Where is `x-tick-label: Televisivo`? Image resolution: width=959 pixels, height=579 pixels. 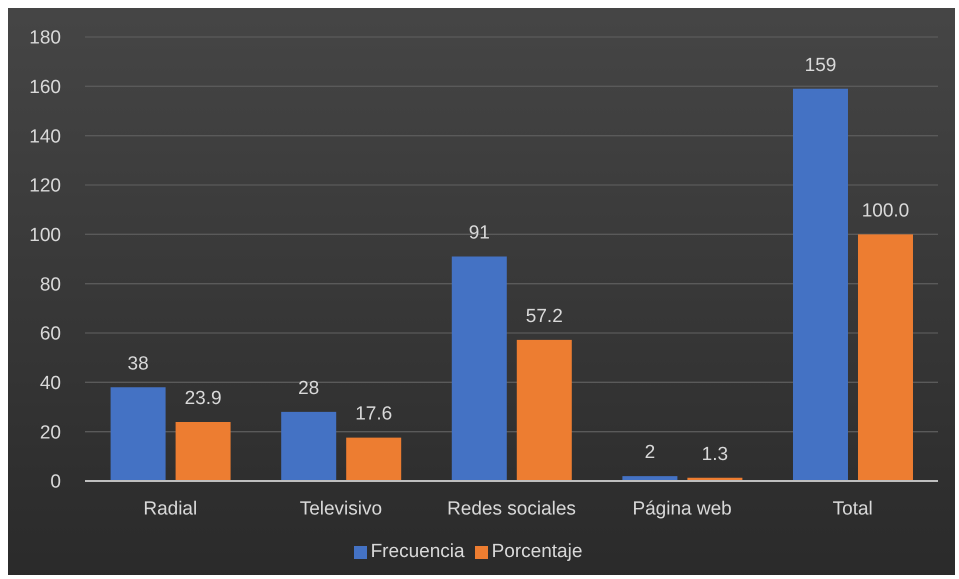 x-tick-label: Televisivo is located at coordinates (341, 509).